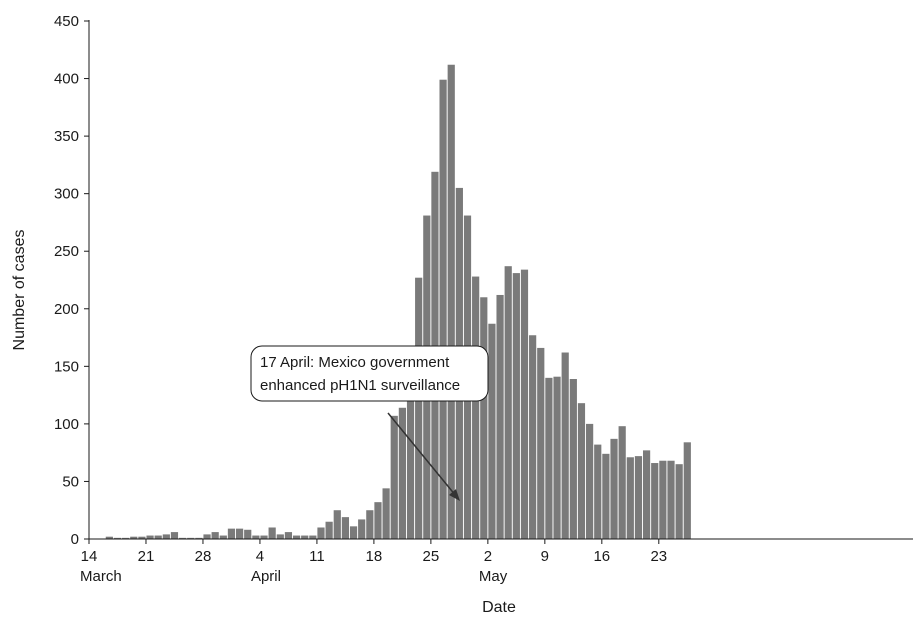 This screenshot has width=913, height=625. What do you see at coordinates (658, 556) in the screenshot?
I see `x-tick-label: 23` at bounding box center [658, 556].